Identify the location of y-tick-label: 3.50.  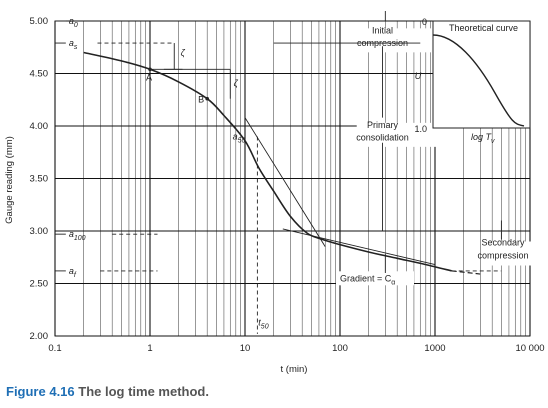
(39, 179).